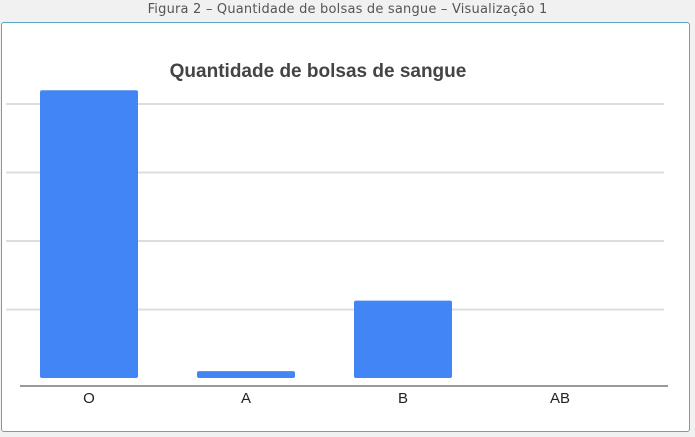  What do you see at coordinates (403, 398) in the screenshot?
I see `x-tick-b: B` at bounding box center [403, 398].